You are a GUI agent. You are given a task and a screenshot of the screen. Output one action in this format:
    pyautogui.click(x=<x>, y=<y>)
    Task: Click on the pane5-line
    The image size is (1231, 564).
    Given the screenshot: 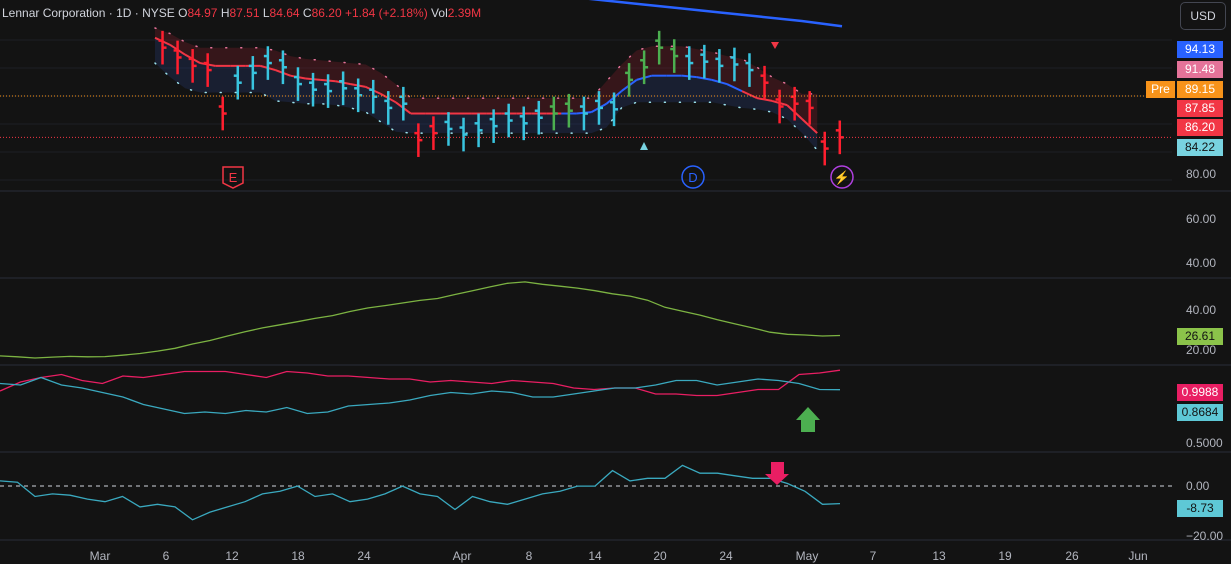 What is the action you would take?
    pyautogui.click(x=420, y=492)
    